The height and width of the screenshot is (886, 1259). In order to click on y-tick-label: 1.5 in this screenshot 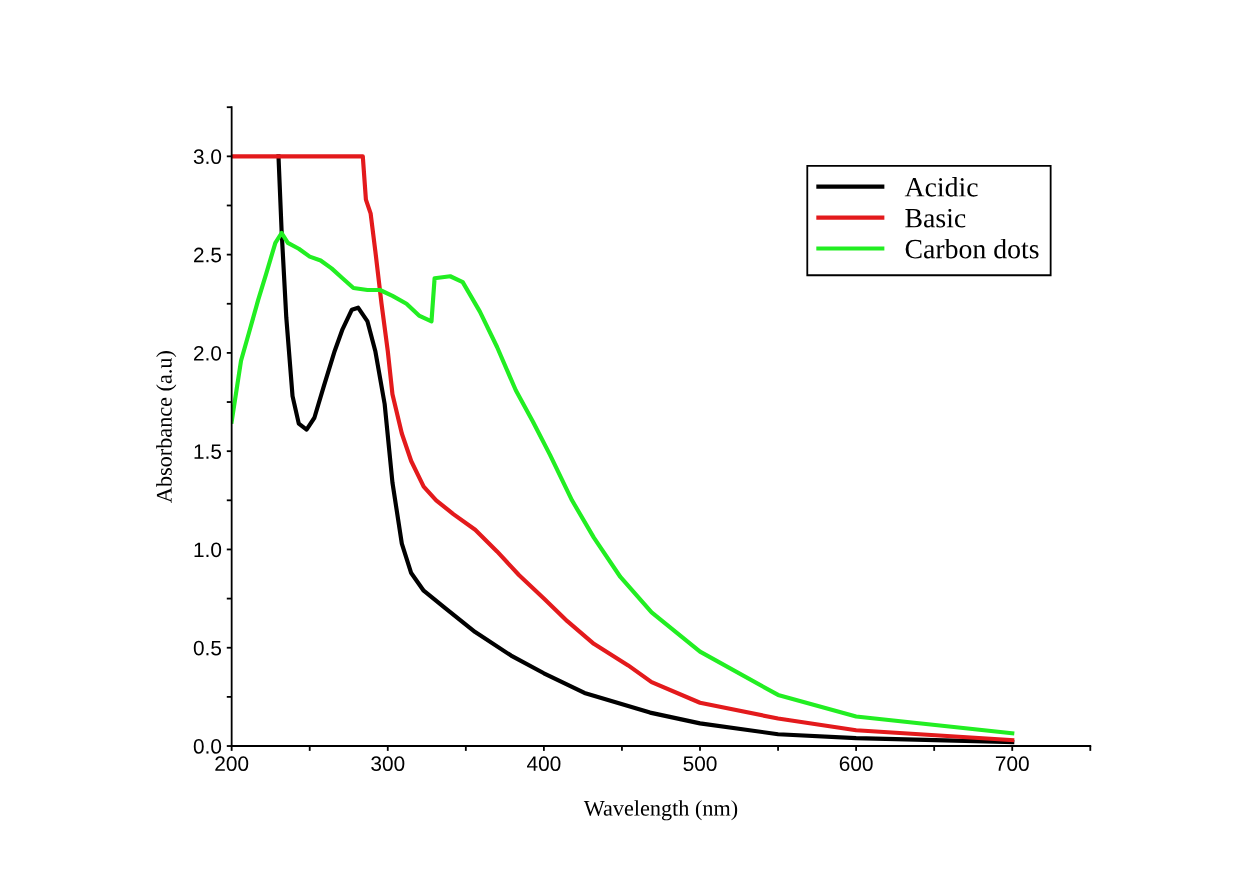, I will do `click(208, 451)`.